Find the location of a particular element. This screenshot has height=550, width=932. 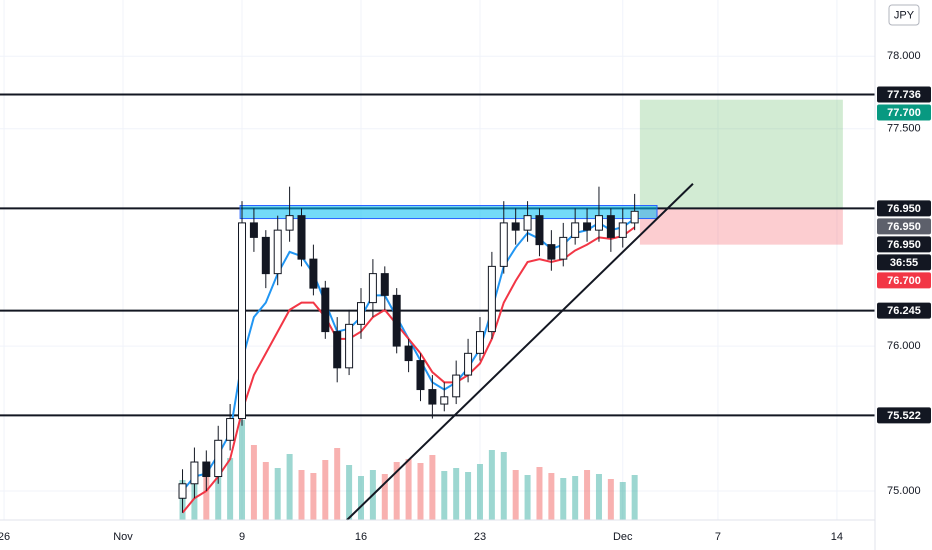

x-tick-label: Dec is located at coordinates (623, 537).